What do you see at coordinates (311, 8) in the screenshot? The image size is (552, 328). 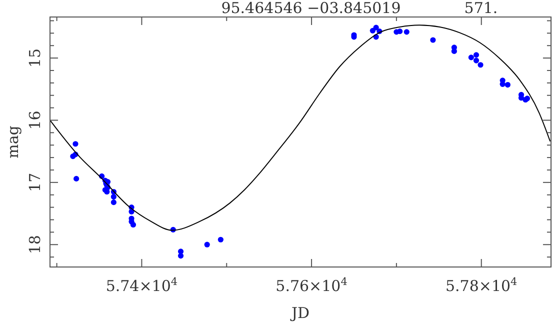 I see `chart-title: 95.464546 −03.845019` at bounding box center [311, 8].